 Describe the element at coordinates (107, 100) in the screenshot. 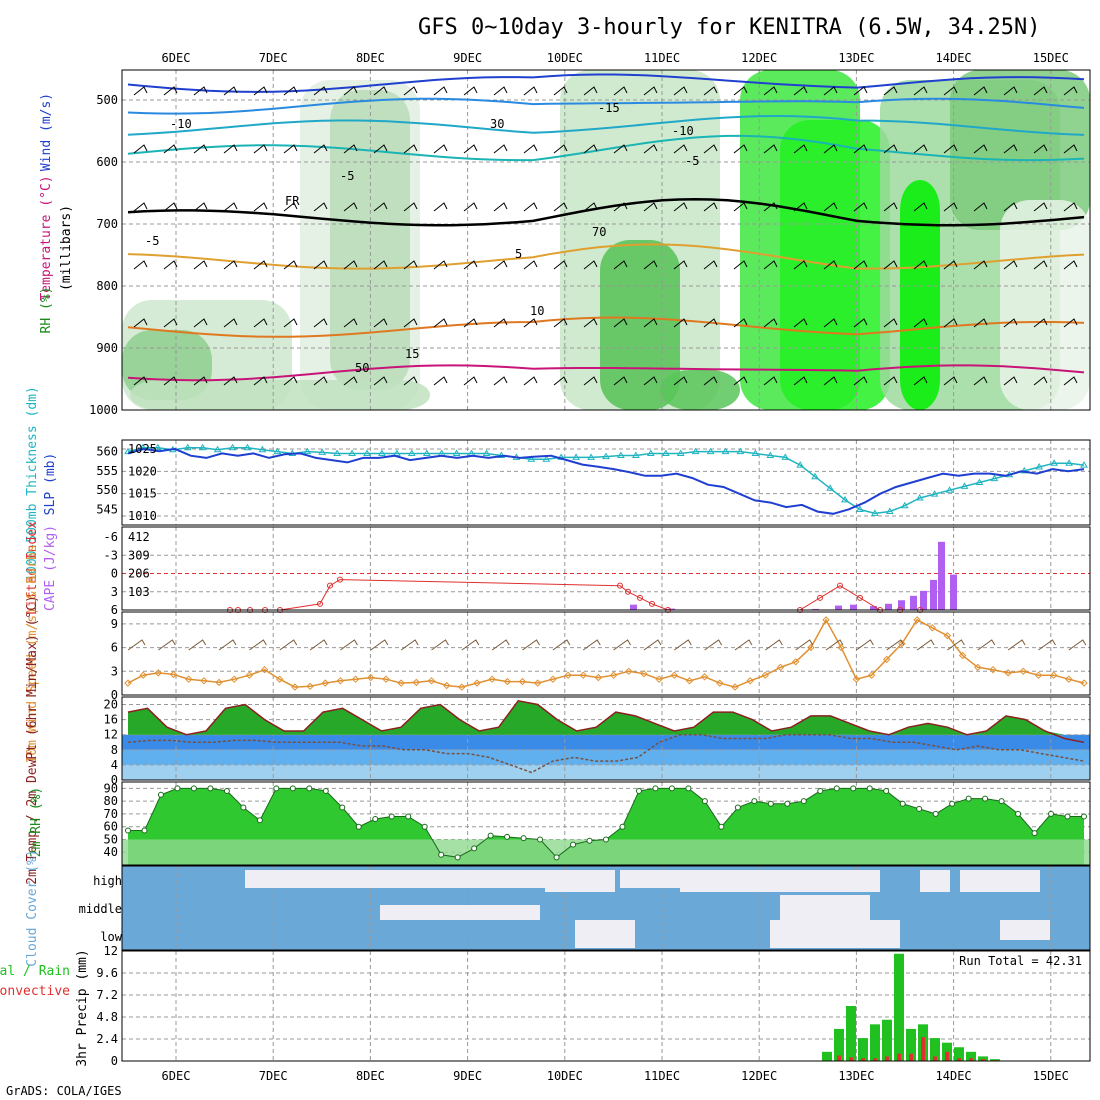

I see `y-tick-label: 500` at that location.